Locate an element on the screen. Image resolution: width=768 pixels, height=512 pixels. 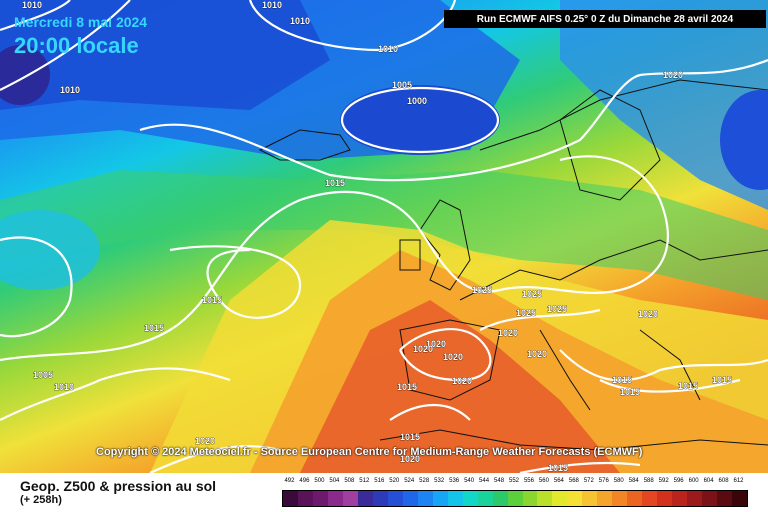
legend-label: 548 is located at coordinates (499, 481).